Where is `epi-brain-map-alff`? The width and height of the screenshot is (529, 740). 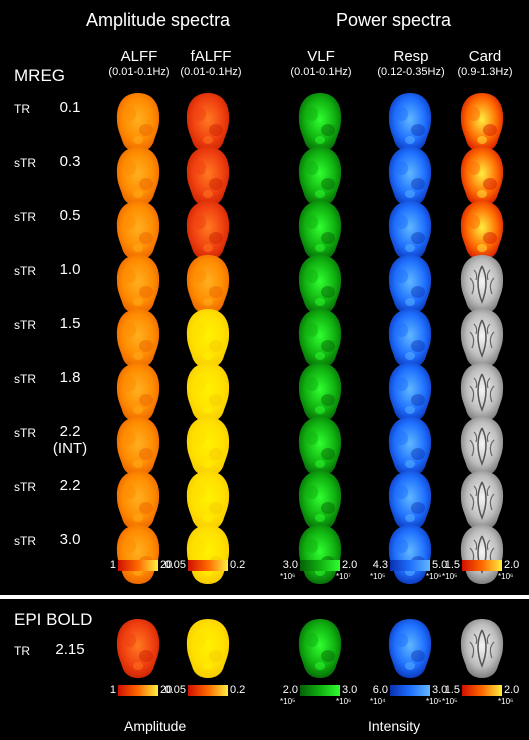
epi-brain-map-alff is located at coordinates (138, 648).